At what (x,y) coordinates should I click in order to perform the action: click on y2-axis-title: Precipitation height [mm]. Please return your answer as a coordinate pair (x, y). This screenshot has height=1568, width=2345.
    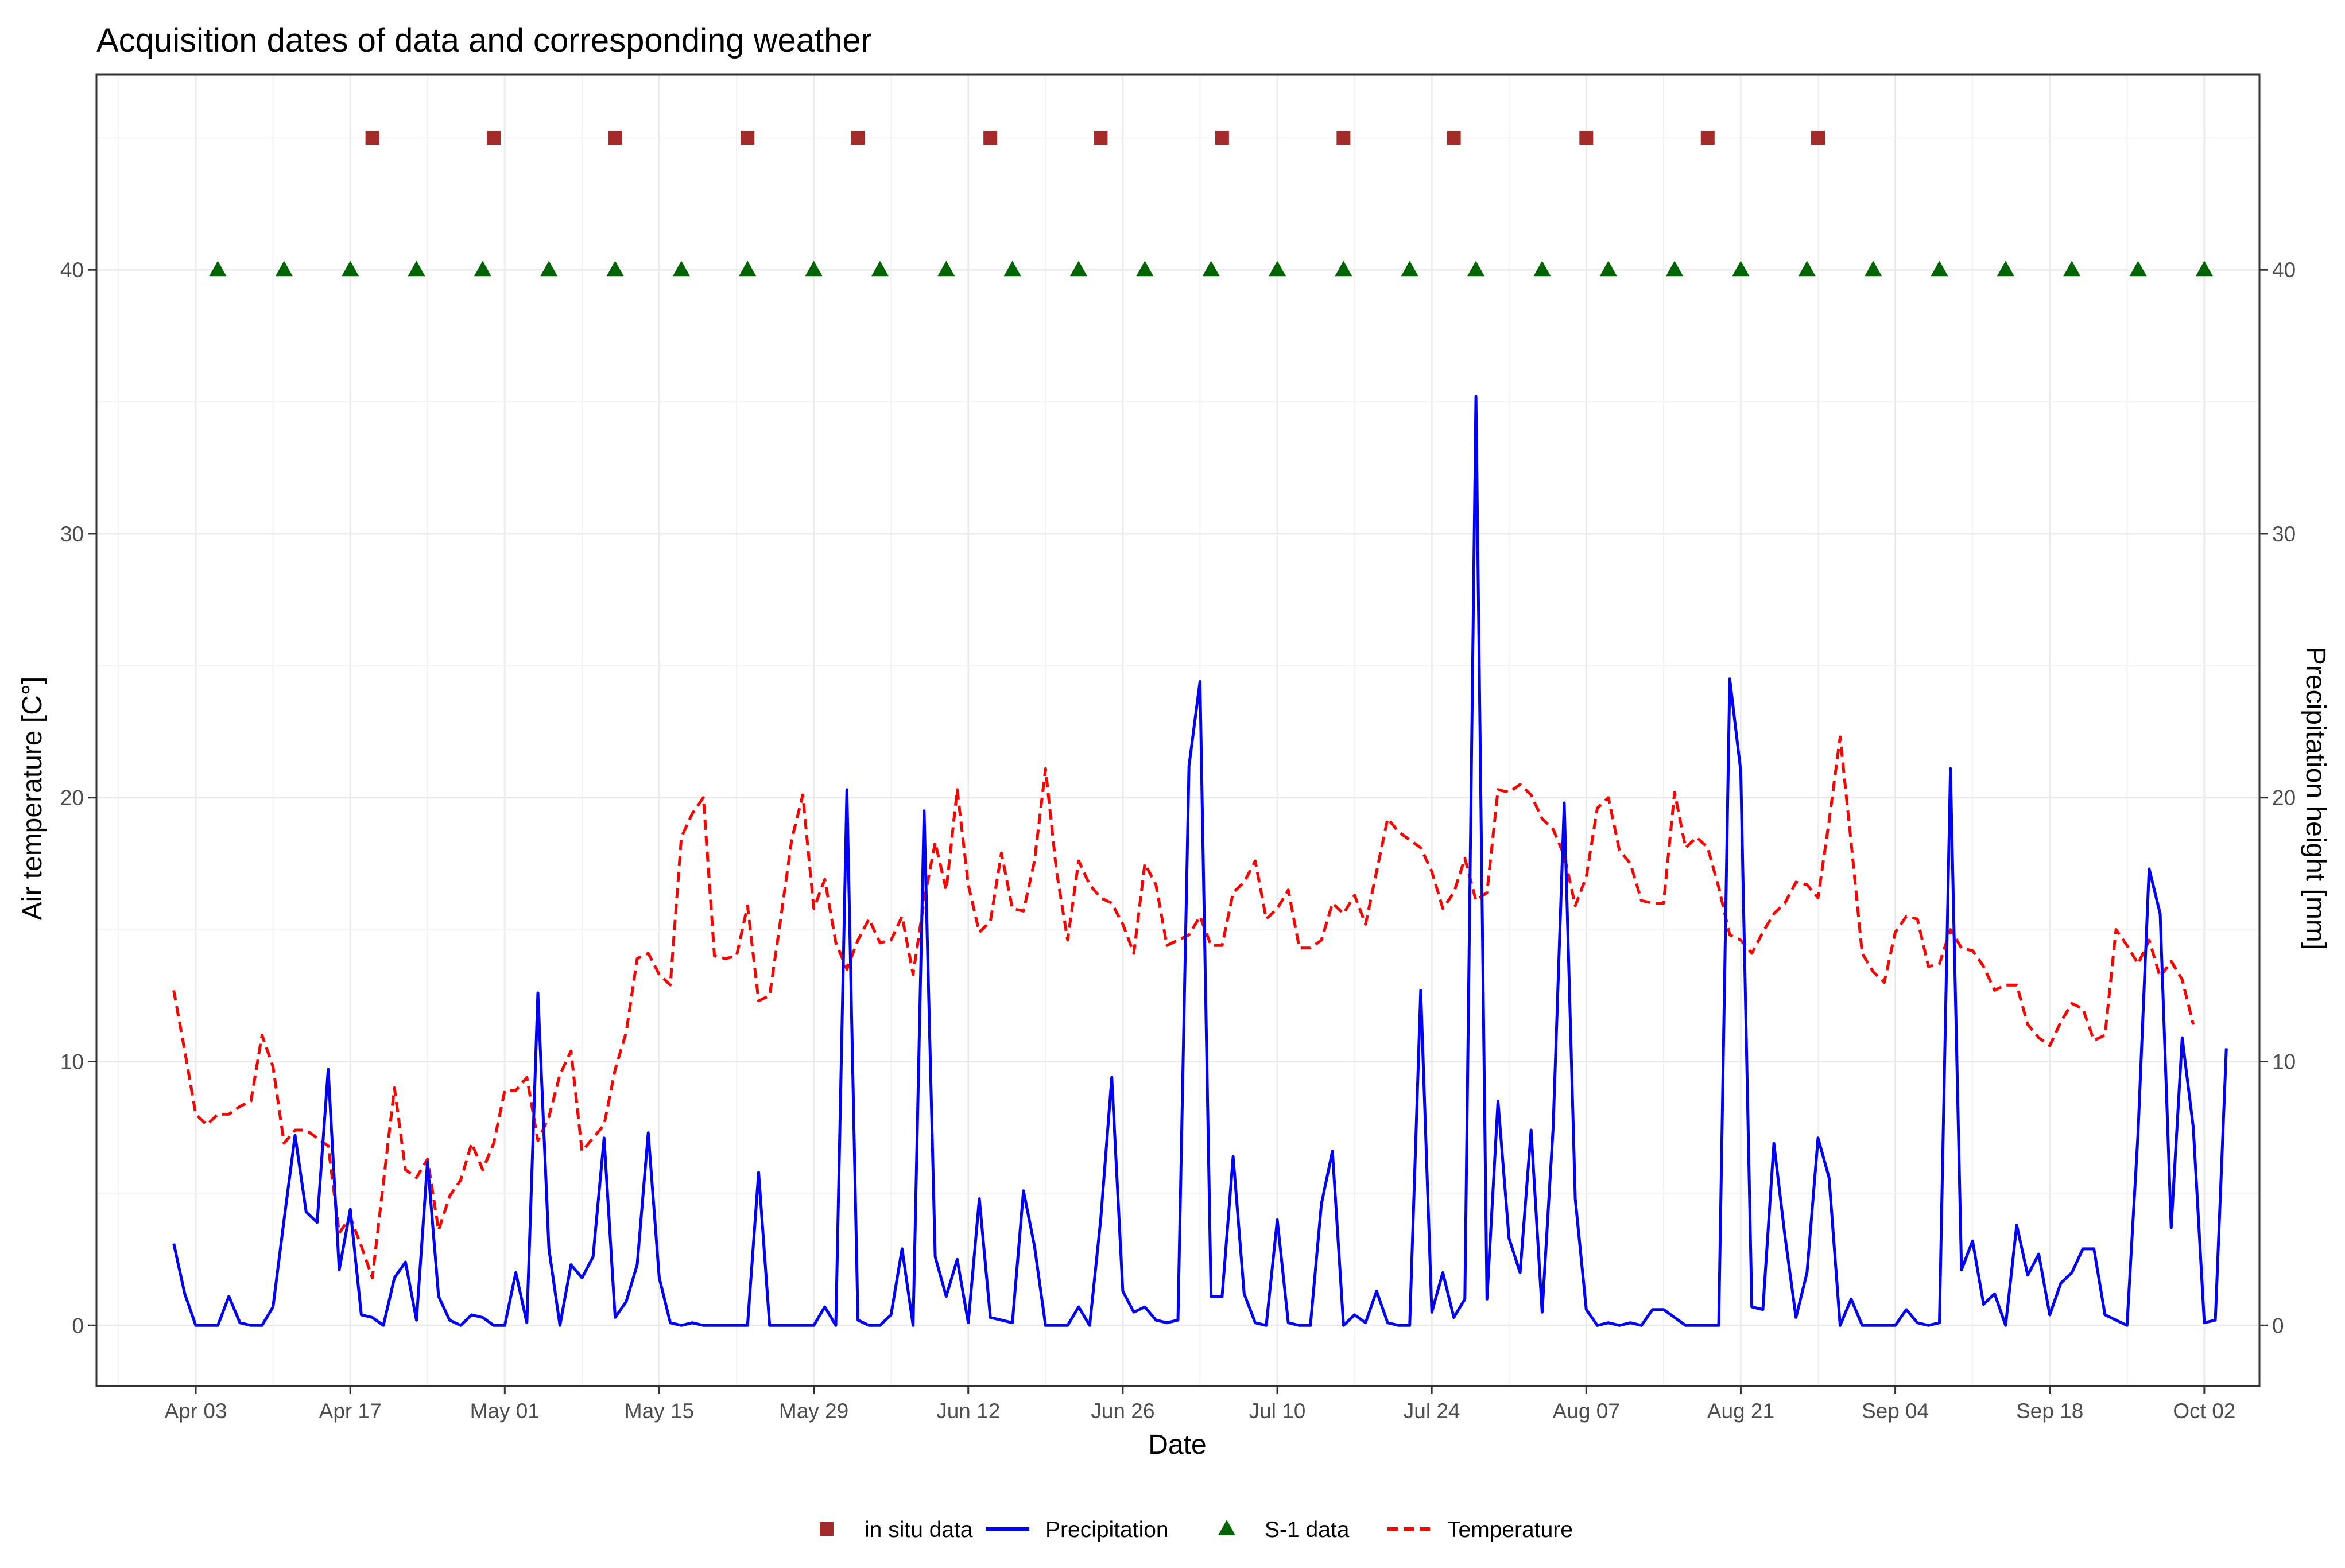
    Looking at the image, I should click on (2315, 798).